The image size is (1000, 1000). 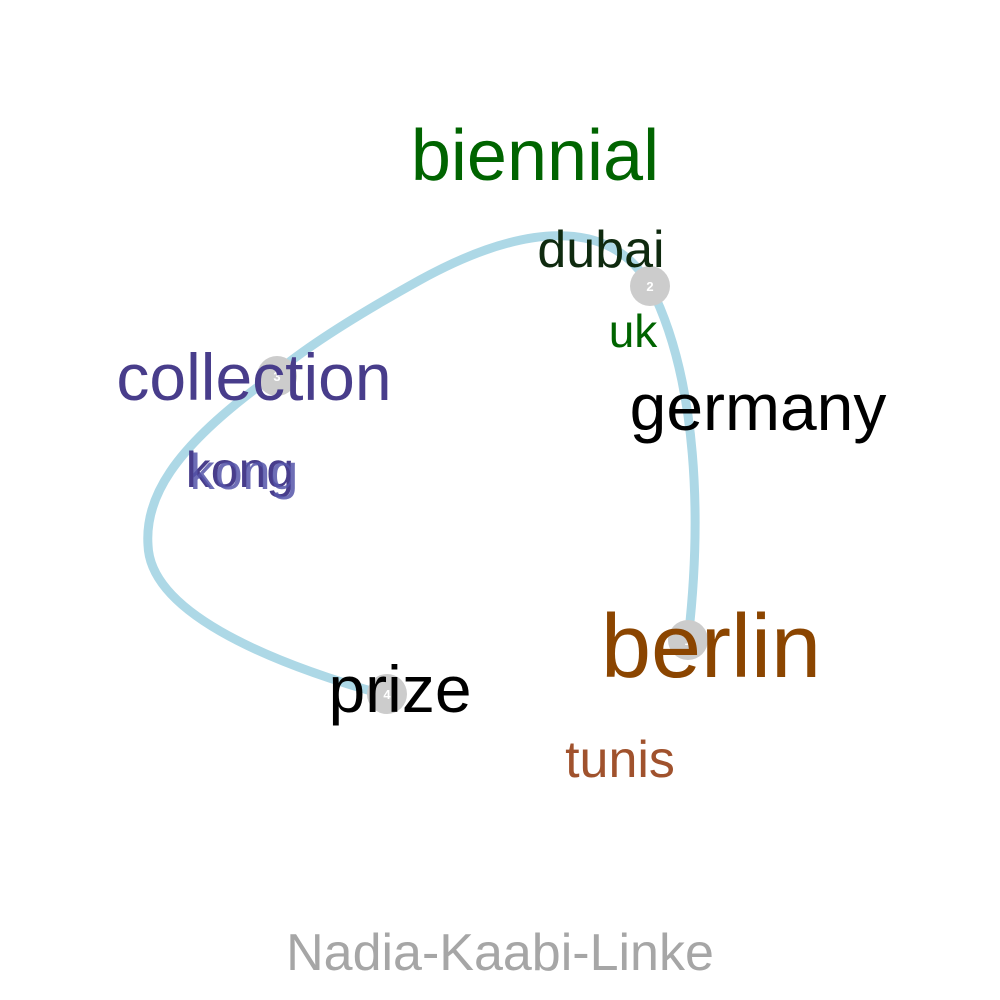 What do you see at coordinates (500, 953) in the screenshot?
I see `page-title: Nadia-Kaabi-Linke` at bounding box center [500, 953].